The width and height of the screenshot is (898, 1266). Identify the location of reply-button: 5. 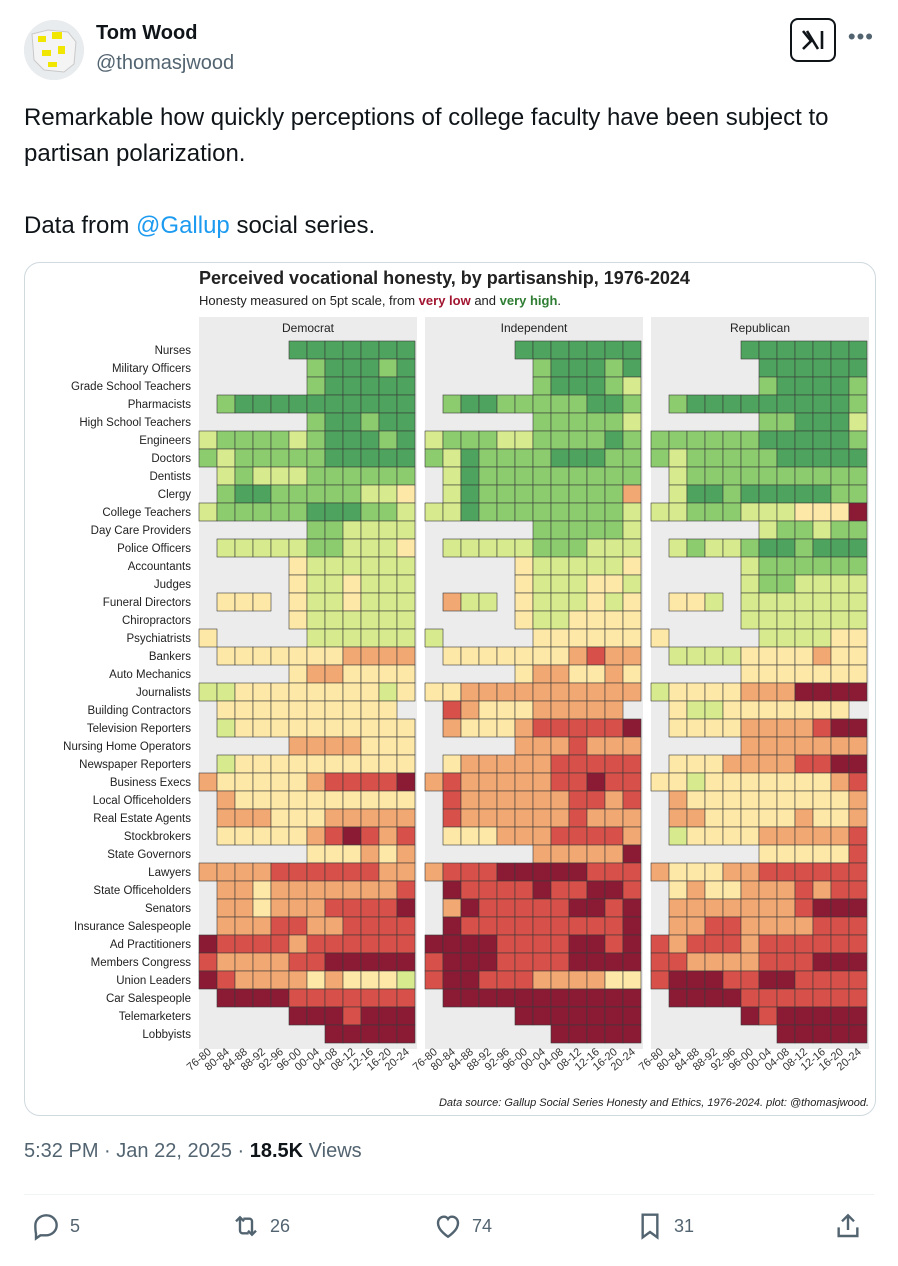
(55, 1226).